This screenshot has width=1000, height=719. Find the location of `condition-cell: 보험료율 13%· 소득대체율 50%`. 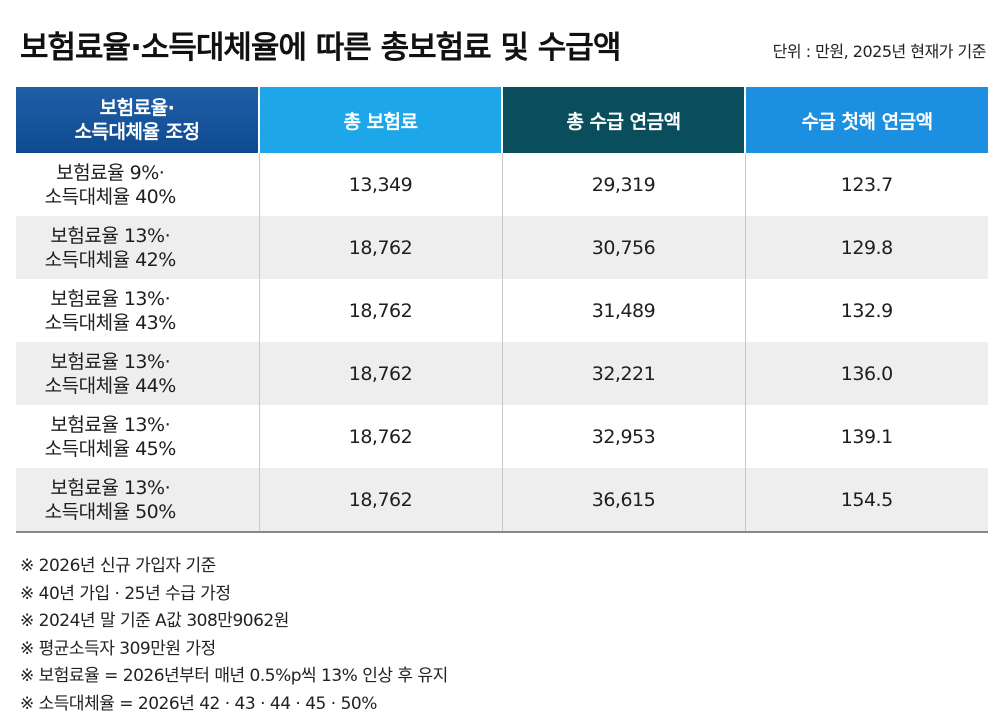

condition-cell: 보험료율 13%· 소득대체율 50% is located at coordinates (138, 500).